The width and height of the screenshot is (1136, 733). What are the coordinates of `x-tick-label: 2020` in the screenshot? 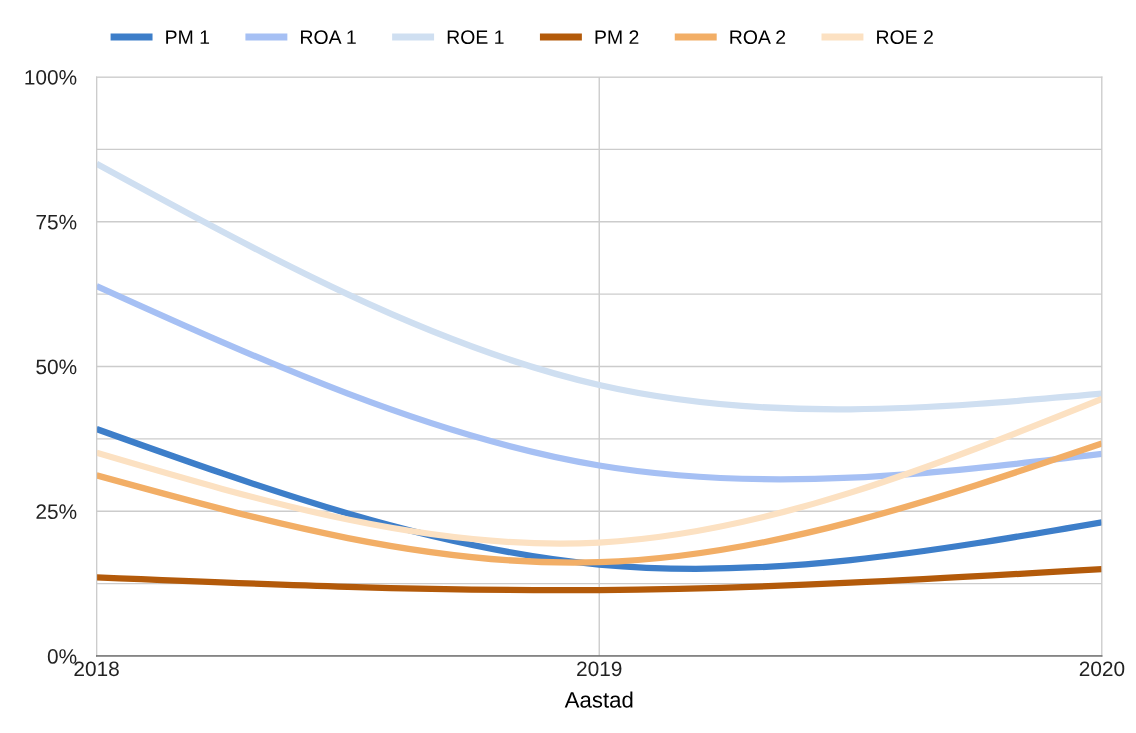 It's located at (1102, 669).